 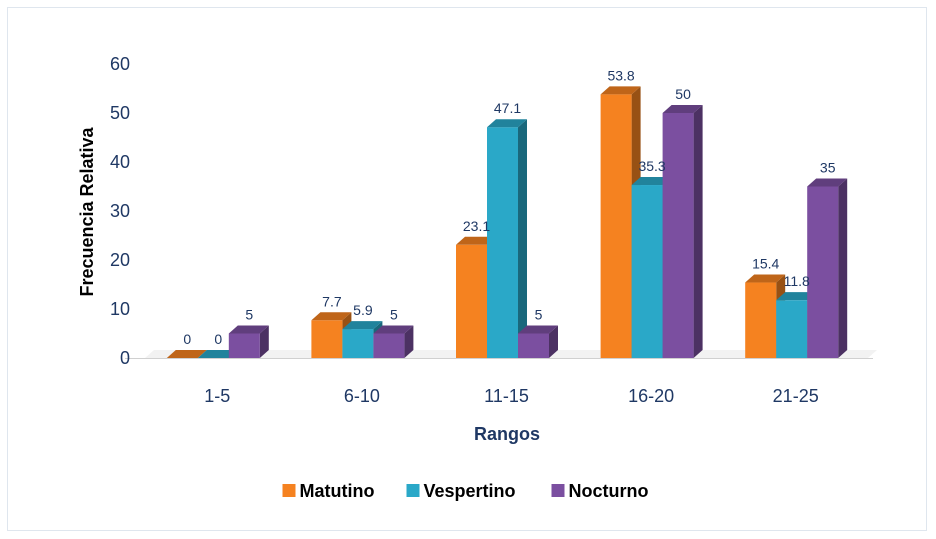 What do you see at coordinates (683, 94) in the screenshot?
I see `data-label: 50` at bounding box center [683, 94].